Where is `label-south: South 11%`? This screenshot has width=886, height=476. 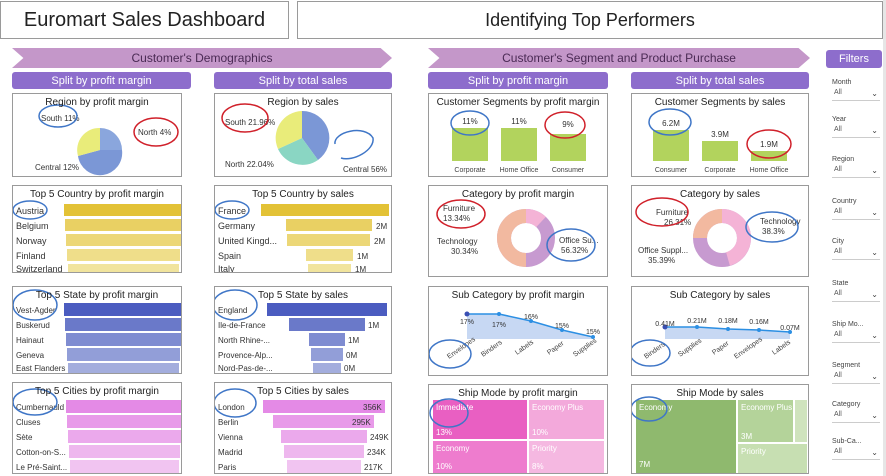 label-south: South 11% is located at coordinates (60, 118).